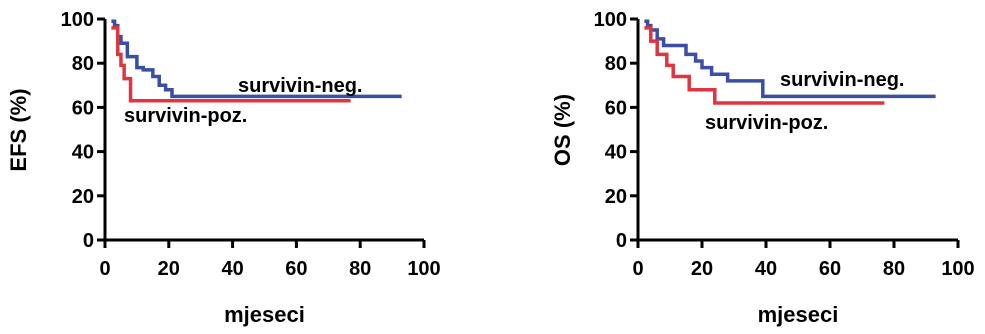 This screenshot has height=334, width=985. Describe the element at coordinates (562, 130) in the screenshot. I see `y-axis-title: OS (%)` at that location.